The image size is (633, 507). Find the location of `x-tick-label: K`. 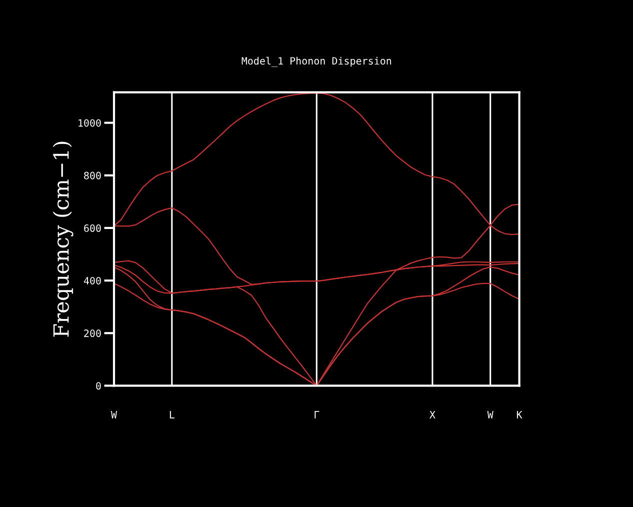

x-tick-label: K is located at coordinates (519, 414).